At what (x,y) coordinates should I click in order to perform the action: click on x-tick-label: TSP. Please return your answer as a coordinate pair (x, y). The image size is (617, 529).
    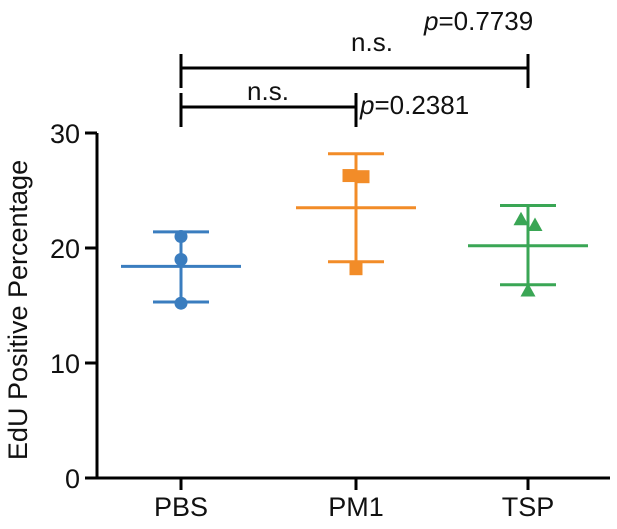
    Looking at the image, I should click on (528, 507).